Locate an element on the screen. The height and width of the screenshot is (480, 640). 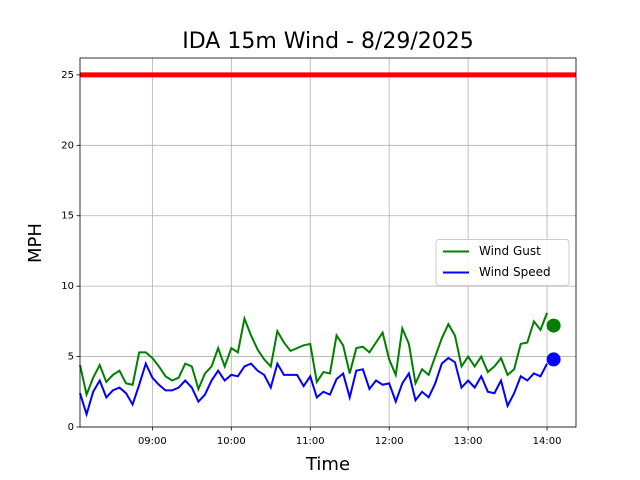
y-tick-label: 0 is located at coordinates (71, 427).